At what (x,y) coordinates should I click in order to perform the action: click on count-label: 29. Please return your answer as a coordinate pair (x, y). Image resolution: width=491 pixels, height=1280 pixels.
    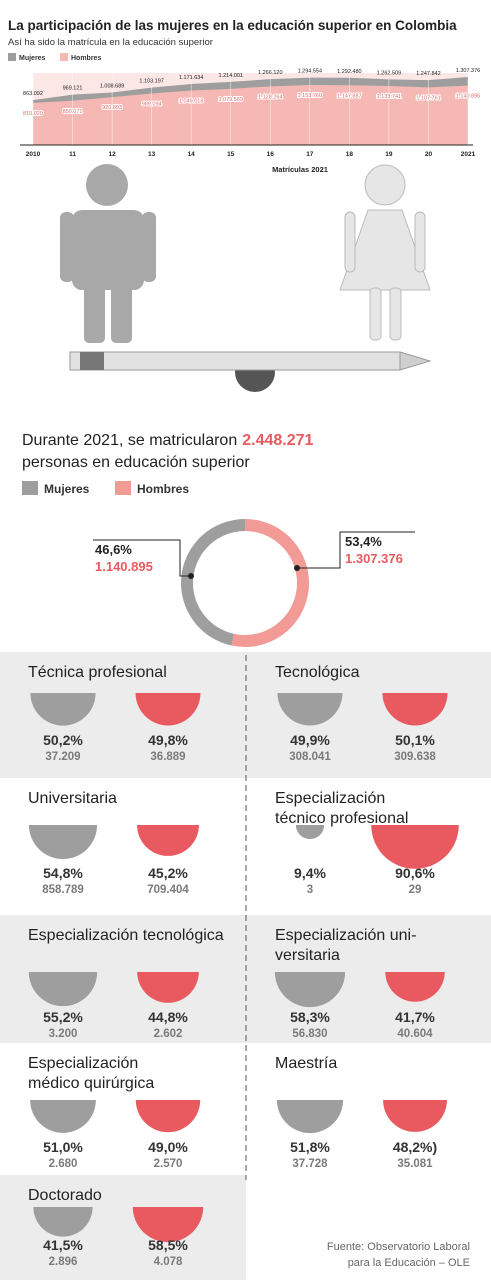
    Looking at the image, I should click on (415, 890).